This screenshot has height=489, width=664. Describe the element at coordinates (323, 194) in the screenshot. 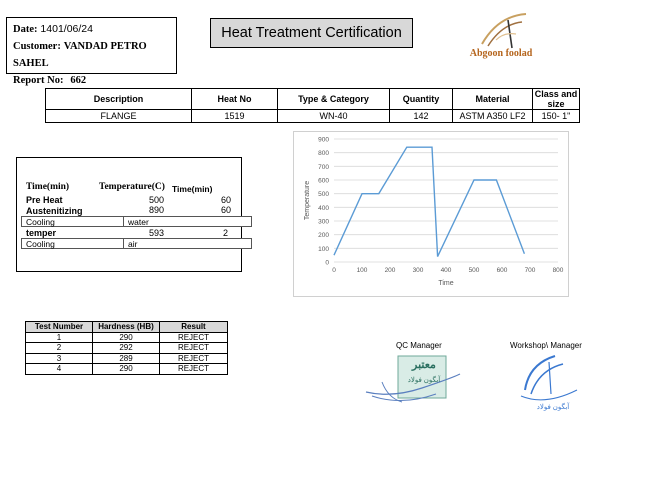

I see `y-tick-label: 500` at that location.